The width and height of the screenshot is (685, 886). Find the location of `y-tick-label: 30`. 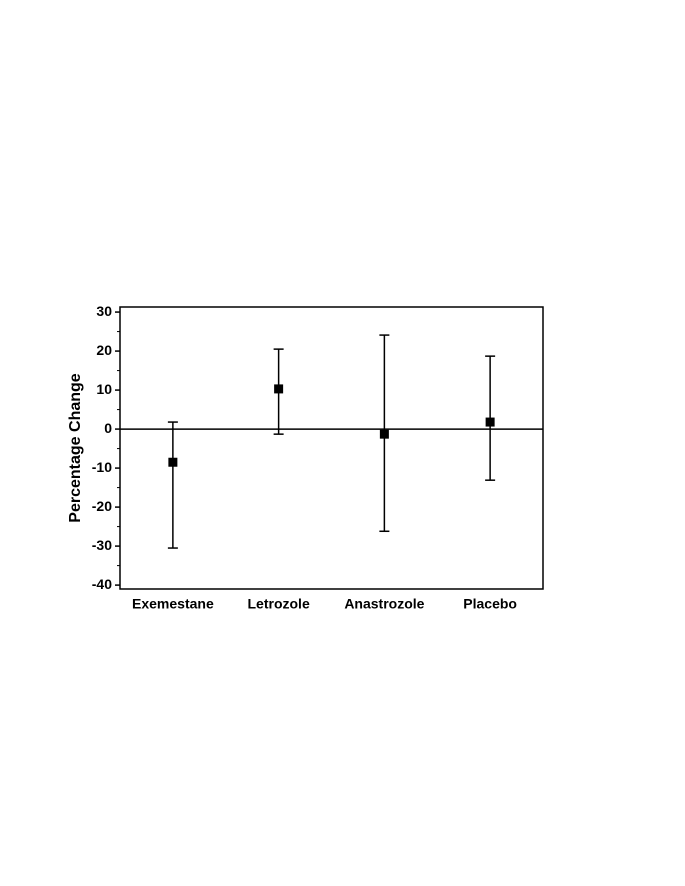

y-tick-label: 30 is located at coordinates (104, 311).